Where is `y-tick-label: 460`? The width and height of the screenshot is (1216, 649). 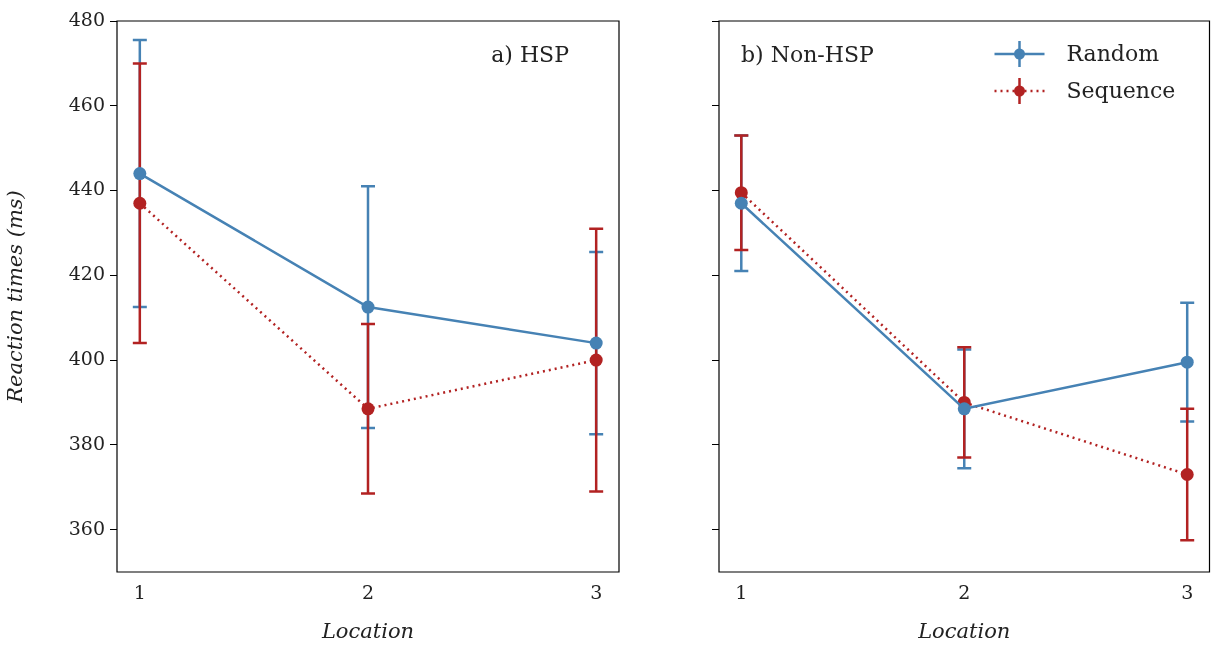
y-tick-label: 460 is located at coordinates (86, 103).